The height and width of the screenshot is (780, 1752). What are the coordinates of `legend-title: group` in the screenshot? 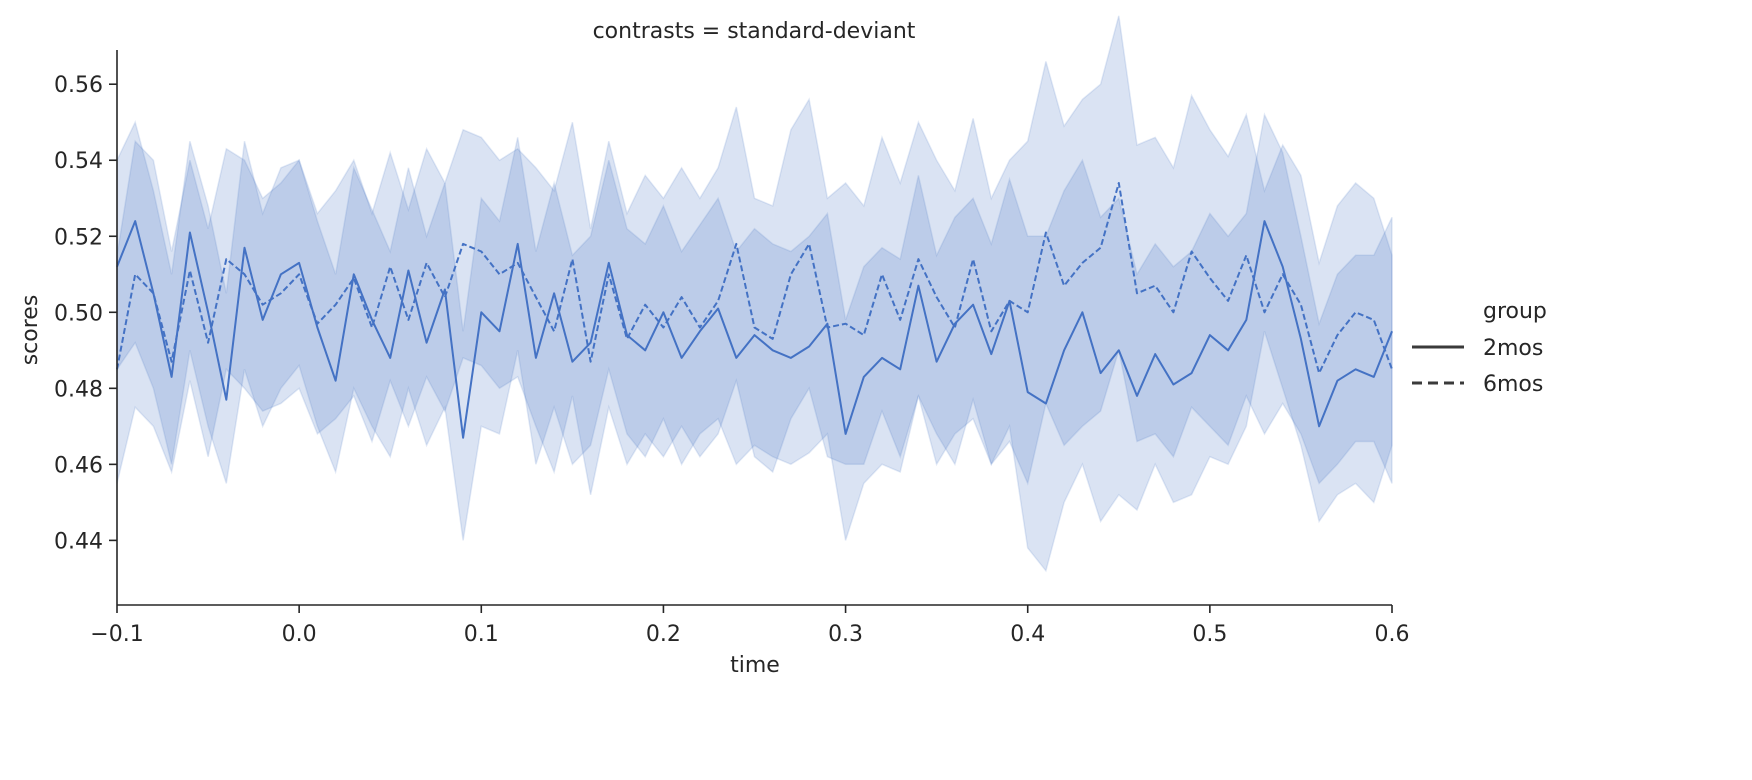 It's located at (1515, 311).